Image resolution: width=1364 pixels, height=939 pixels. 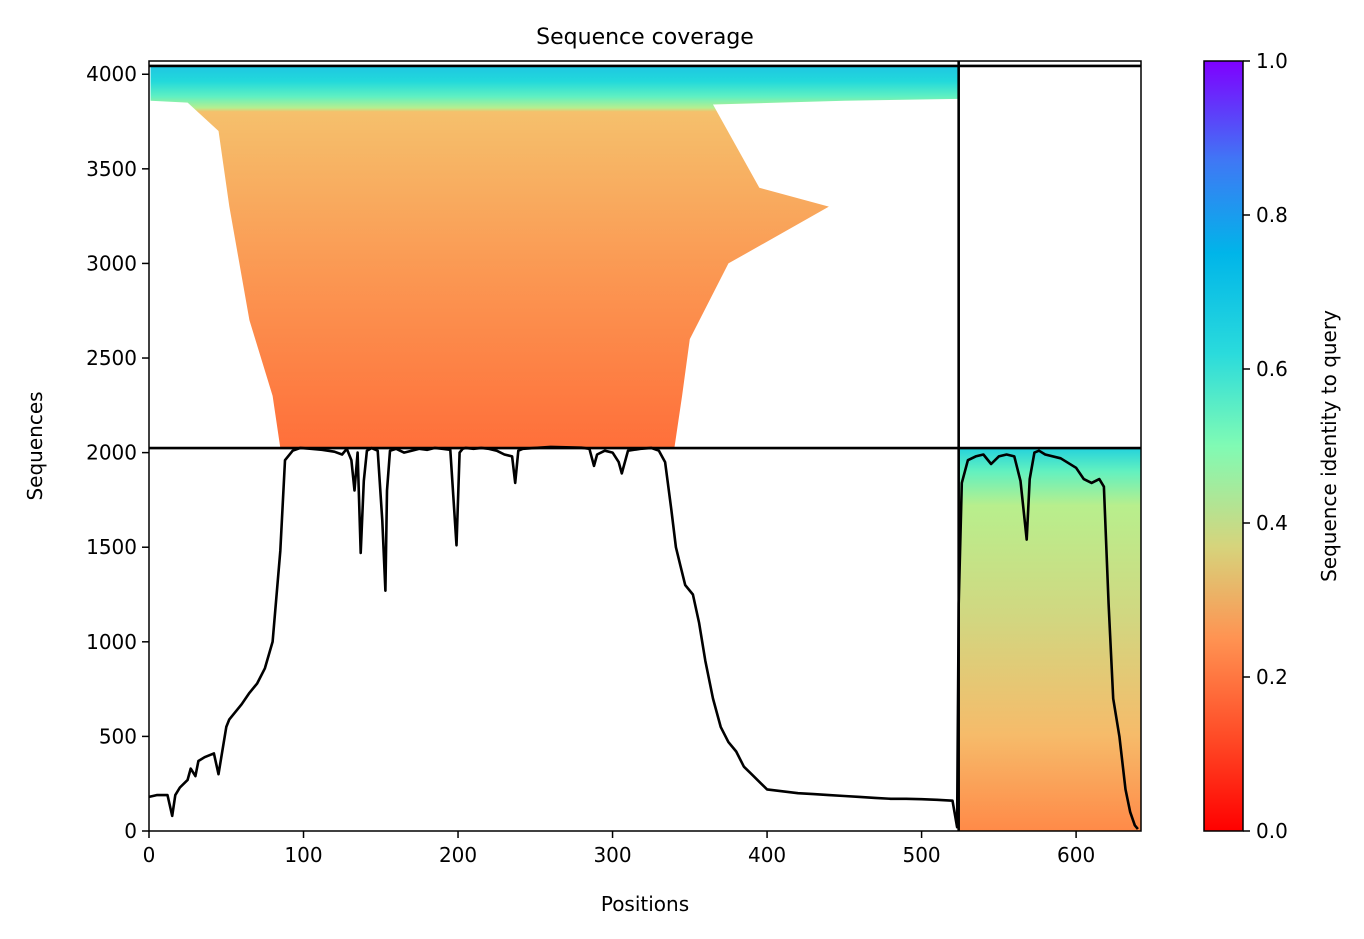 What do you see at coordinates (111, 358) in the screenshot?
I see `y-tick-label: 2500` at bounding box center [111, 358].